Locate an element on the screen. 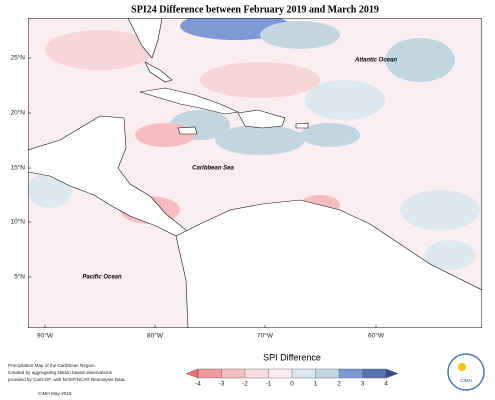  colorbar-title: SPI Difference is located at coordinates (292, 357).